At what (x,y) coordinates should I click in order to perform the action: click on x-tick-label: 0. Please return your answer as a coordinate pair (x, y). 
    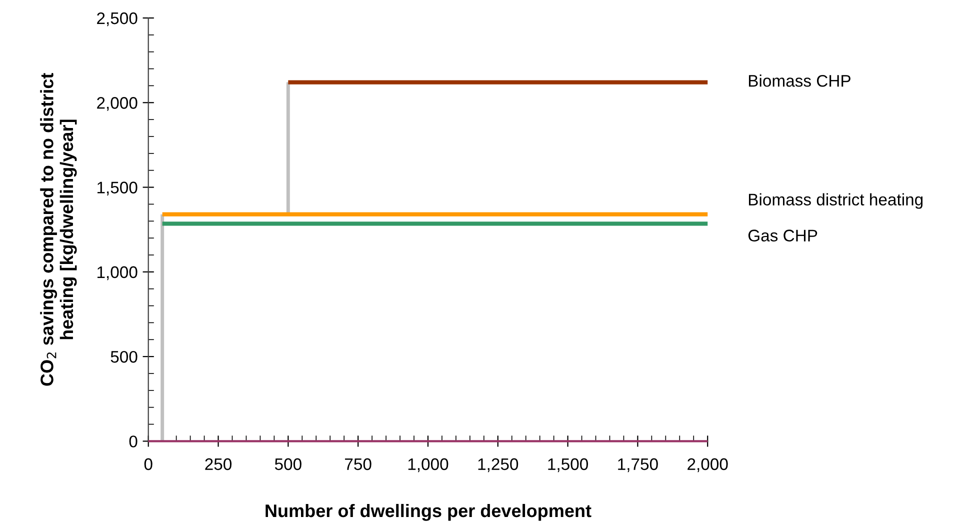
    Looking at the image, I should click on (148, 464).